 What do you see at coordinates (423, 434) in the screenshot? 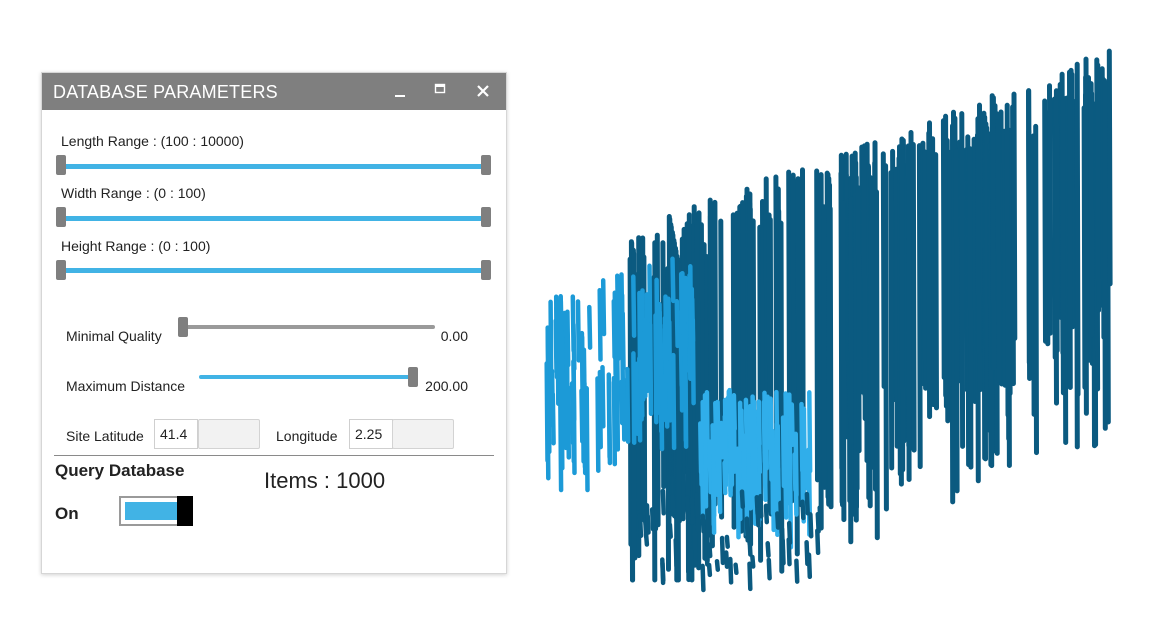
I see `longitude-extra-input` at bounding box center [423, 434].